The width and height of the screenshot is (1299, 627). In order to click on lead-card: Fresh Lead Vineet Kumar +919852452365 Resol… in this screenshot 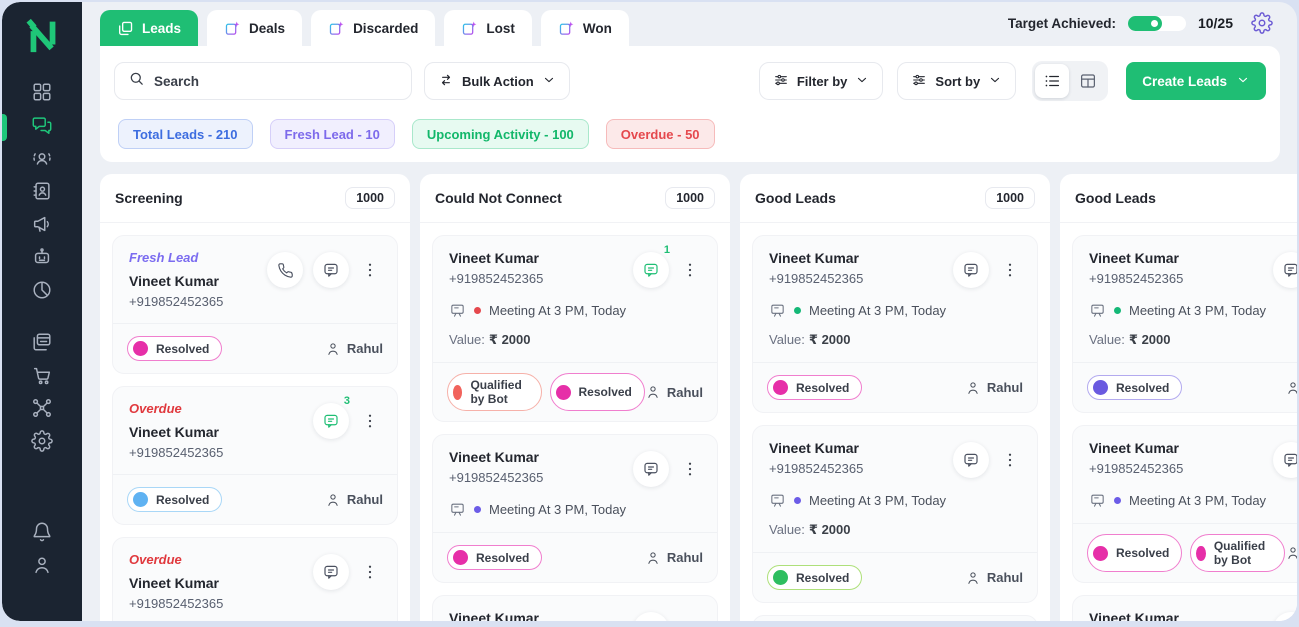, I will do `click(255, 304)`.